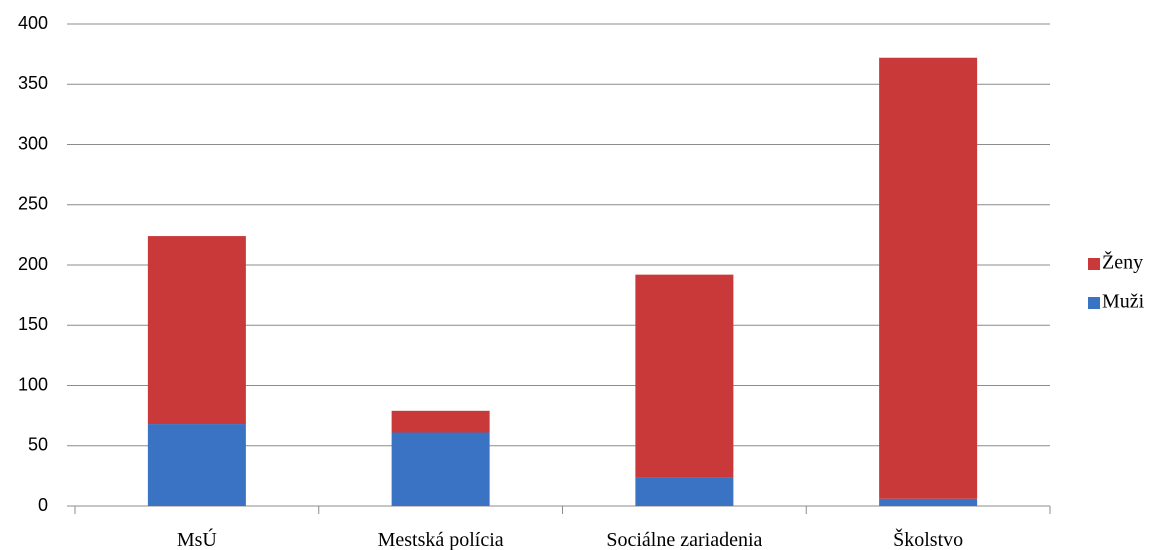  I want to click on y-tick-label: 400, so click(33, 23).